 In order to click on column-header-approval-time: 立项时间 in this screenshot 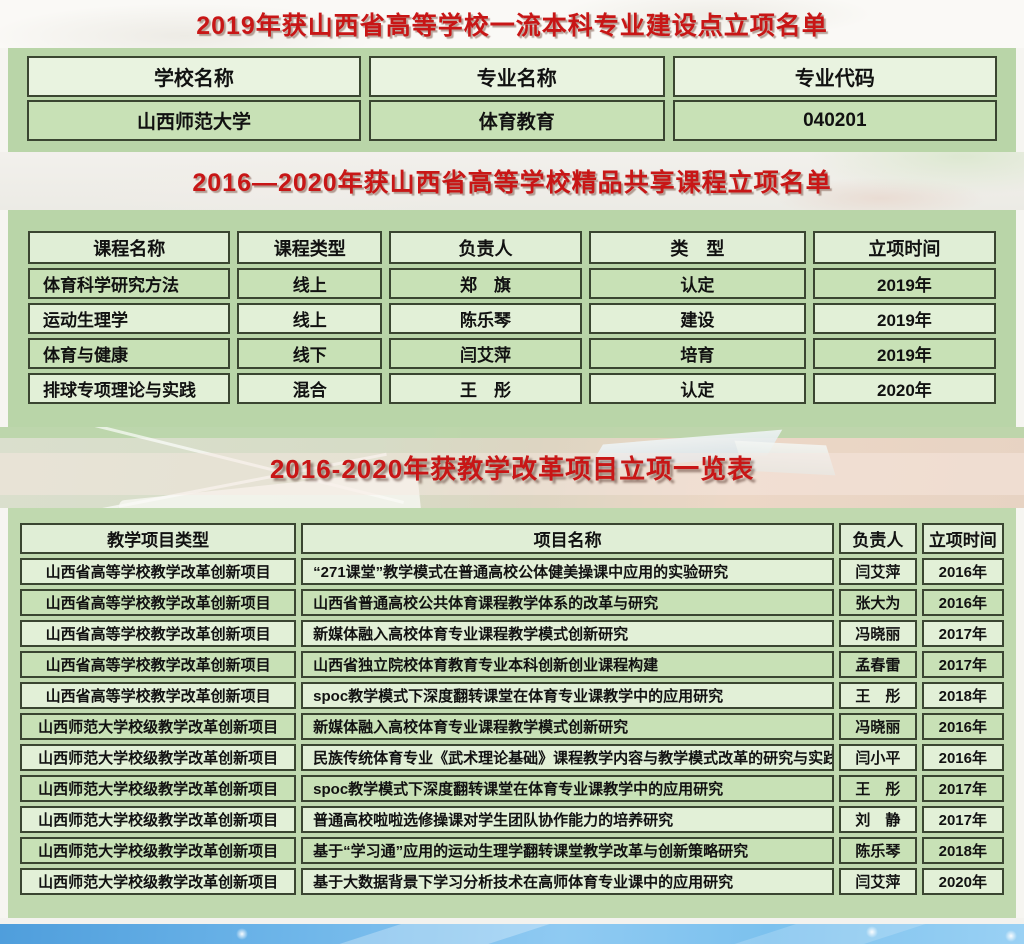, I will do `click(904, 247)`.